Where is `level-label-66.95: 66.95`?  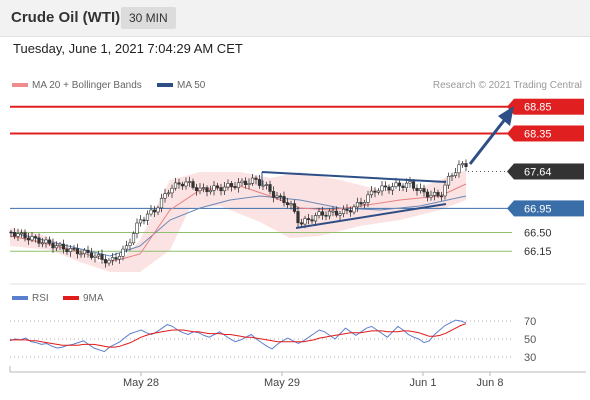
level-label-66.95: 66.95 is located at coordinates (538, 209).